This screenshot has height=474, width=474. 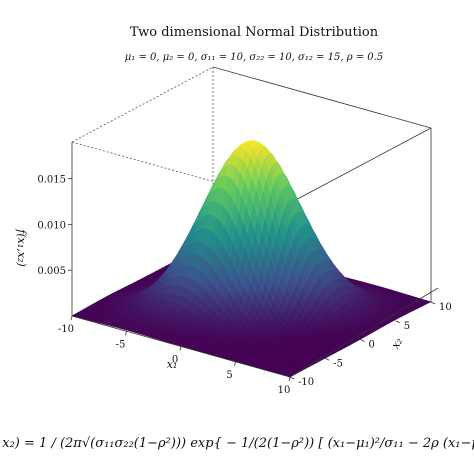 What do you see at coordinates (229, 375) in the screenshot?
I see `x-tick-label: 5` at bounding box center [229, 375].